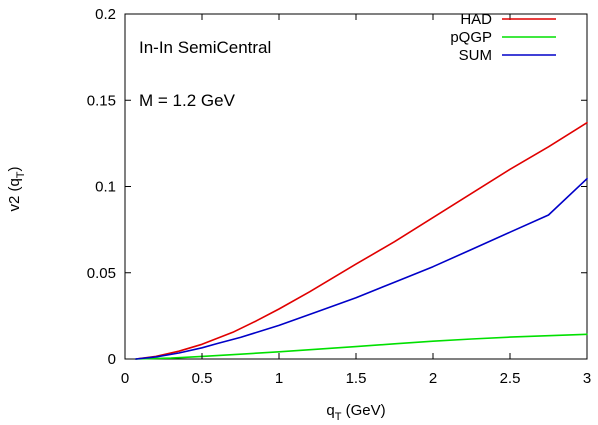 This screenshot has width=598, height=425. Describe the element at coordinates (476, 19) in the screenshot. I see `legend-label-had: HAD` at that location.